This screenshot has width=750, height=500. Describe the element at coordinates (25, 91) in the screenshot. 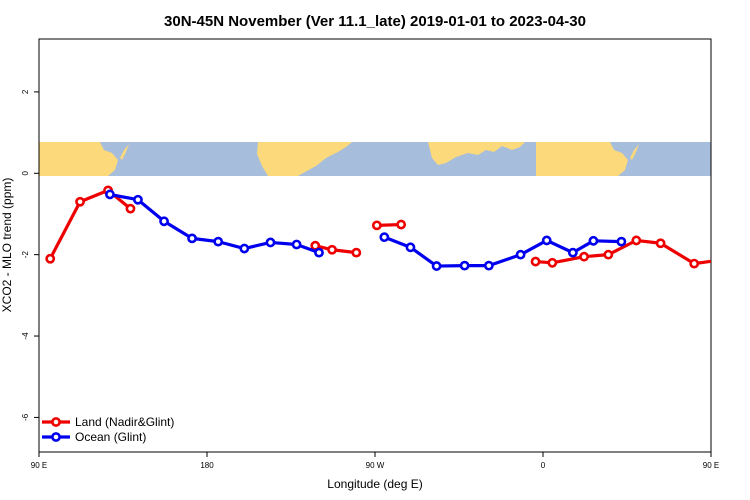

I see `y-tick-label: 2` at that location.